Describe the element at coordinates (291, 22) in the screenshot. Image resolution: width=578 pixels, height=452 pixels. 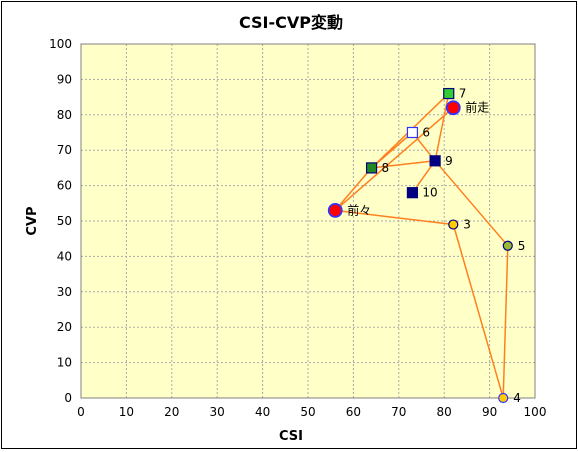
I see `chart-title: CSI-CVP変動` at that location.